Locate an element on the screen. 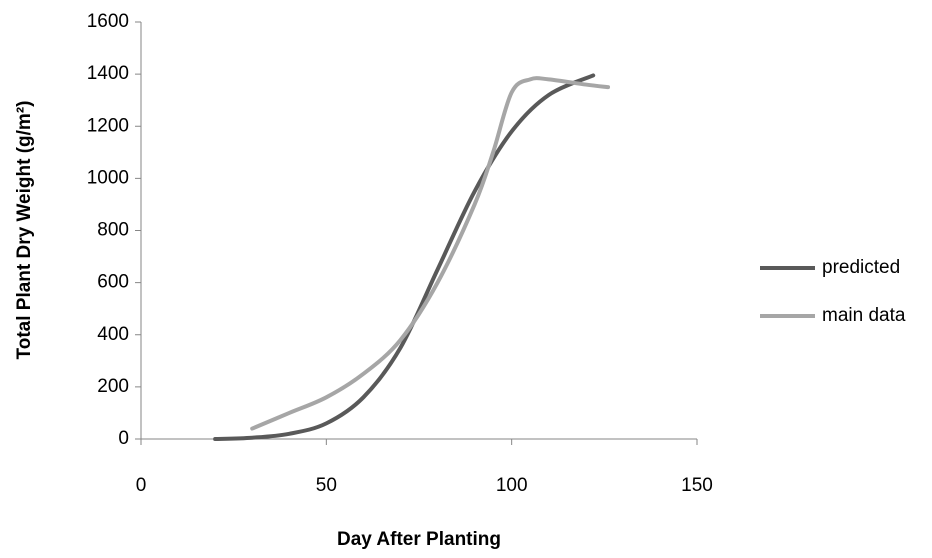  y-tick-label: 400 is located at coordinates (113, 334).